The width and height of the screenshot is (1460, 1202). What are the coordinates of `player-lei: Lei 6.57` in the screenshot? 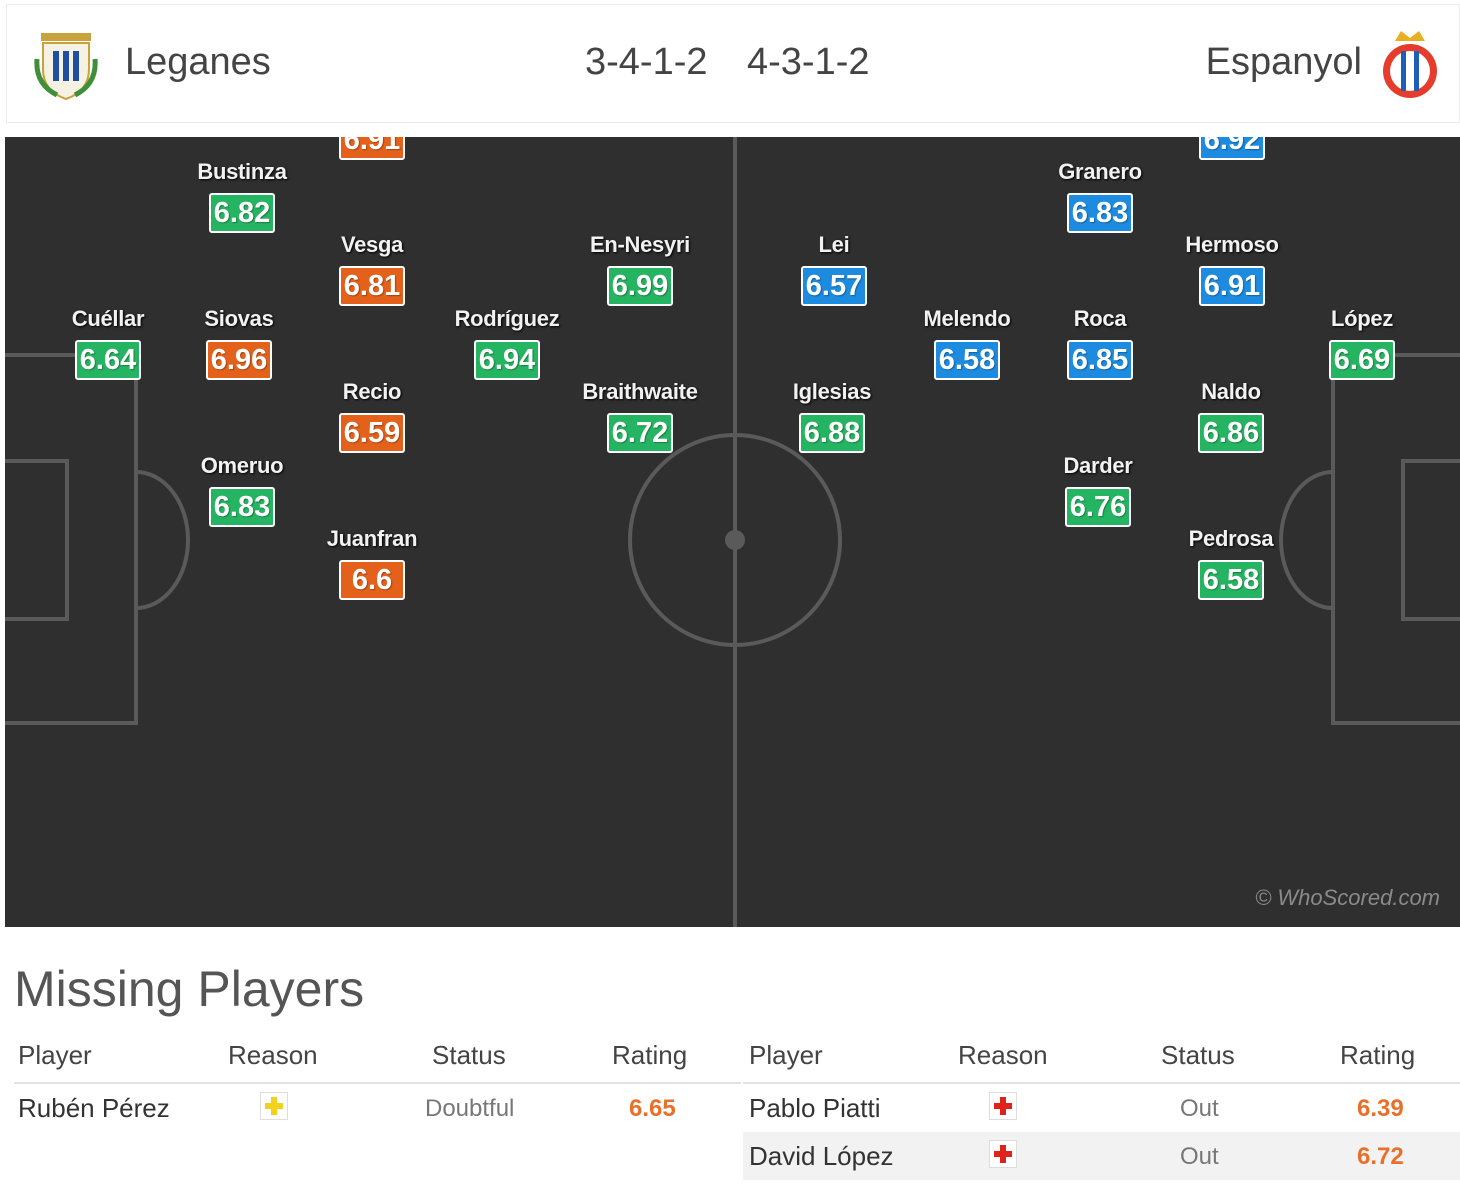 It's located at (834, 269).